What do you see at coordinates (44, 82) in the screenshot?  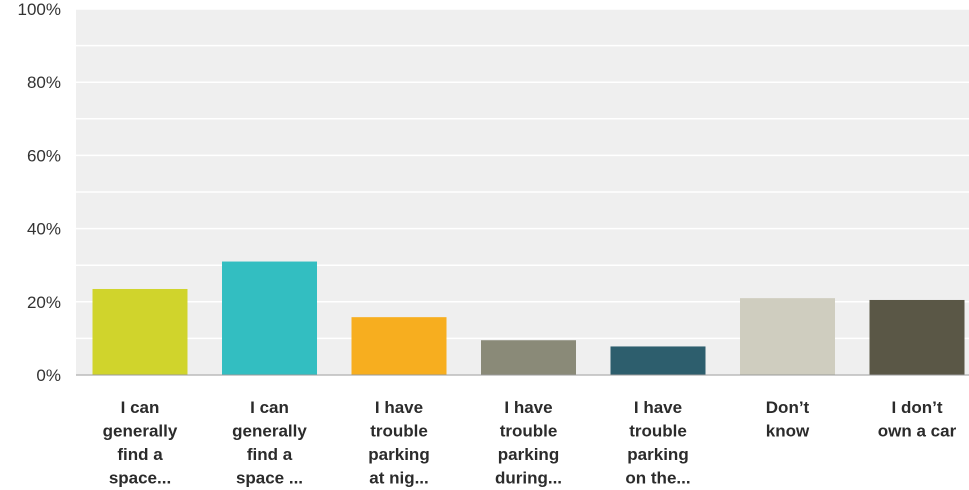 I see `y-tick-label: 80%` at bounding box center [44, 82].